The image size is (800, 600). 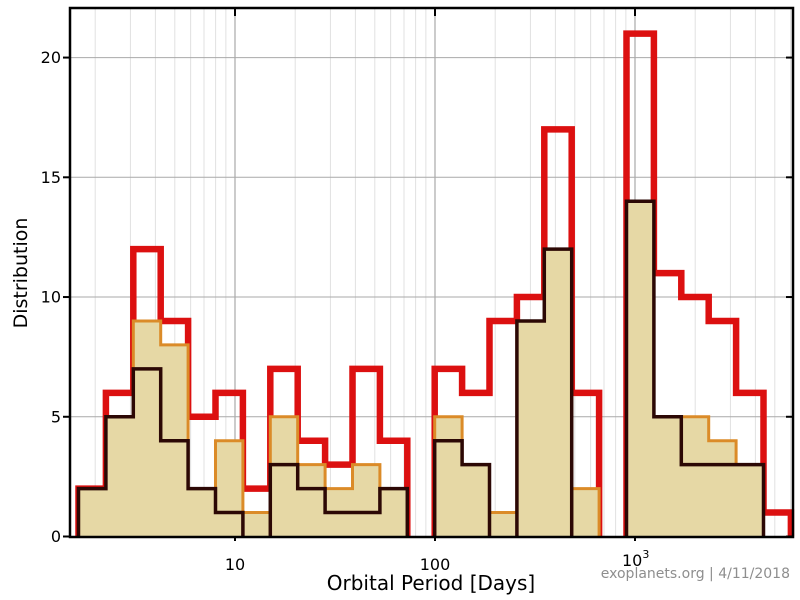 I want to click on y-tick-label: 5, so click(x=56, y=416).